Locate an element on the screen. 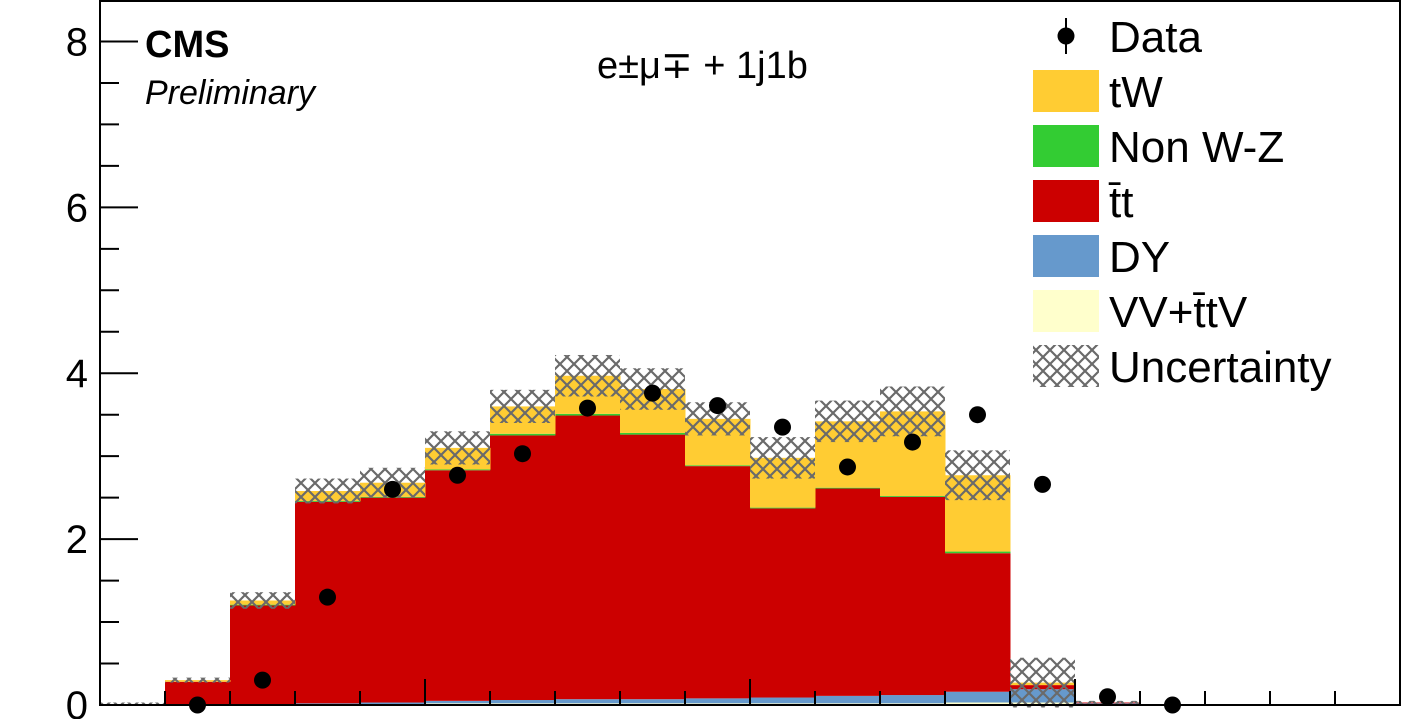  legend-label-non-w-z: Non W-Z is located at coordinates (1196, 147).